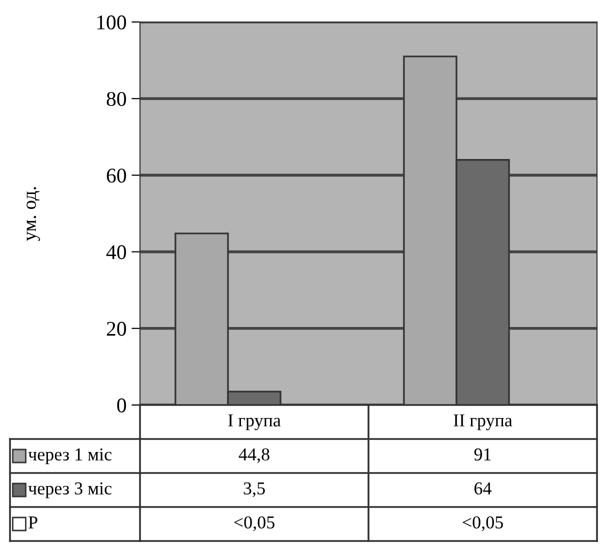 Image resolution: width=601 pixels, height=547 pixels. What do you see at coordinates (33, 522) in the screenshot?
I see `legend-label: P` at bounding box center [33, 522].